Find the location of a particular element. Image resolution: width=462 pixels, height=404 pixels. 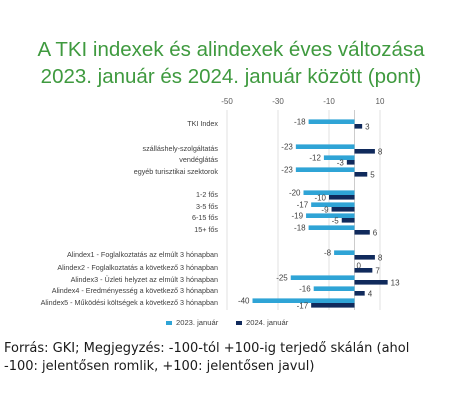

data-label: 13 is located at coordinates (395, 282).